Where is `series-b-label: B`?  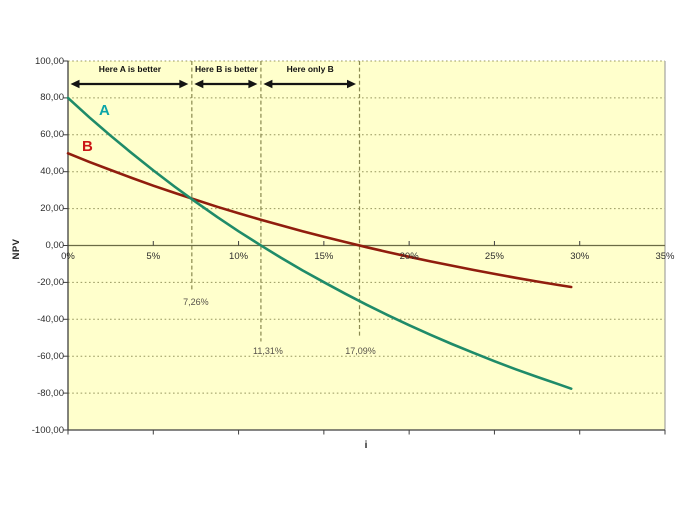
series-b-label: B is located at coordinates (87, 146).